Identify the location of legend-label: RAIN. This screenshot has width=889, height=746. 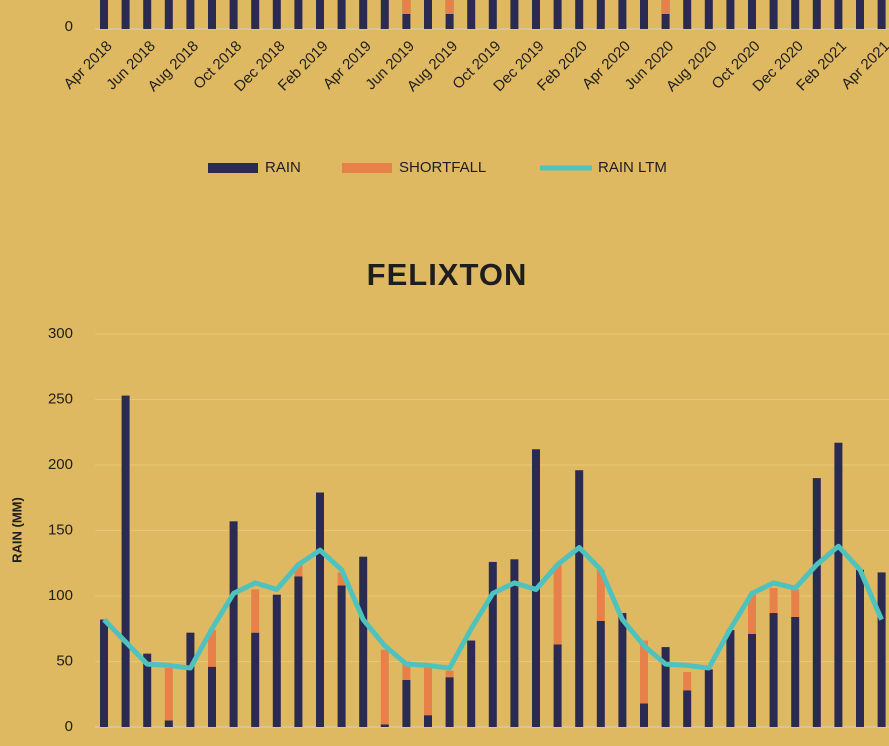
(283, 167).